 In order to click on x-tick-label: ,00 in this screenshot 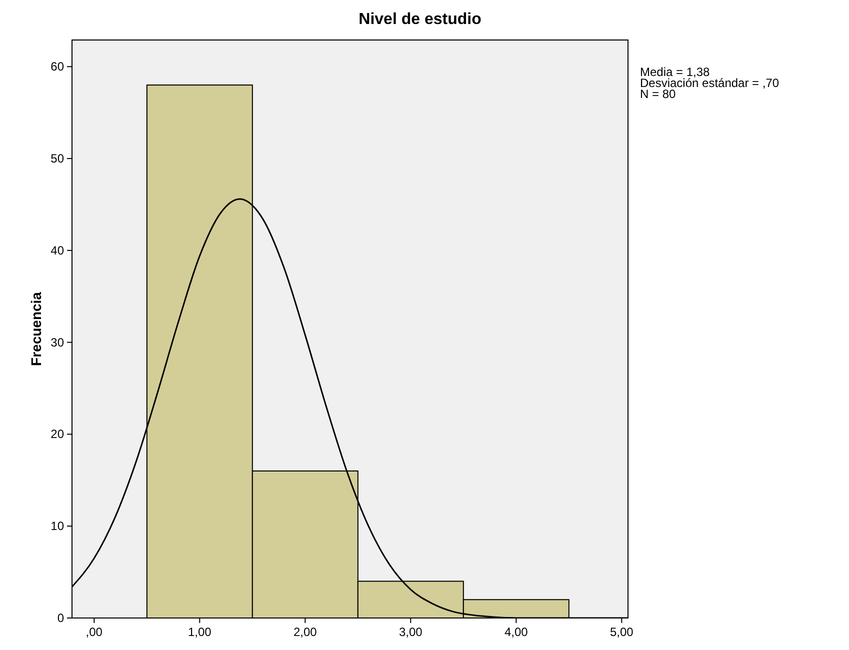, I will do `click(94, 632)`.